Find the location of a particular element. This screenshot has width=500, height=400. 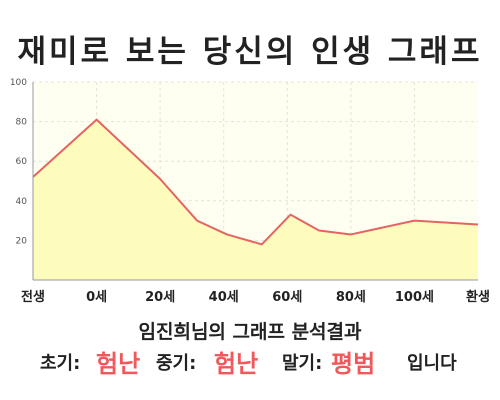

early-label: 초기: is located at coordinates (60, 363).